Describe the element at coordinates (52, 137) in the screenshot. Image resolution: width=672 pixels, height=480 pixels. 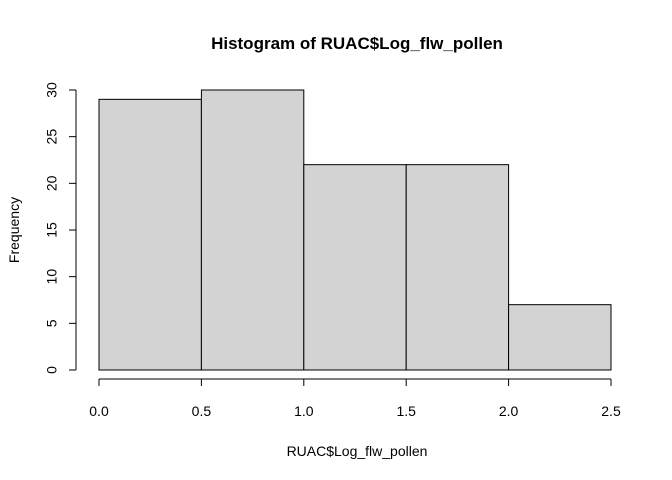
I see `y-tick-label: 25` at that location.